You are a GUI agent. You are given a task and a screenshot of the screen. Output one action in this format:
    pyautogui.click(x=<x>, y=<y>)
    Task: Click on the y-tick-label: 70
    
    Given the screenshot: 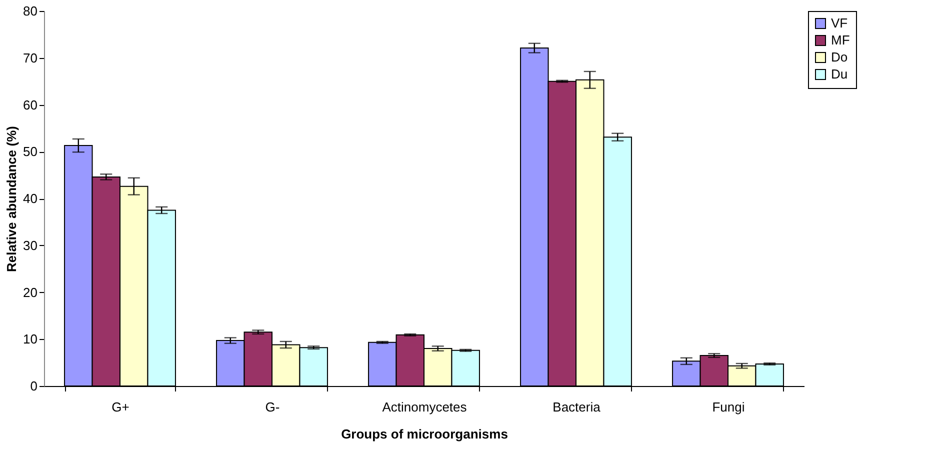 What is the action you would take?
    pyautogui.click(x=30, y=58)
    